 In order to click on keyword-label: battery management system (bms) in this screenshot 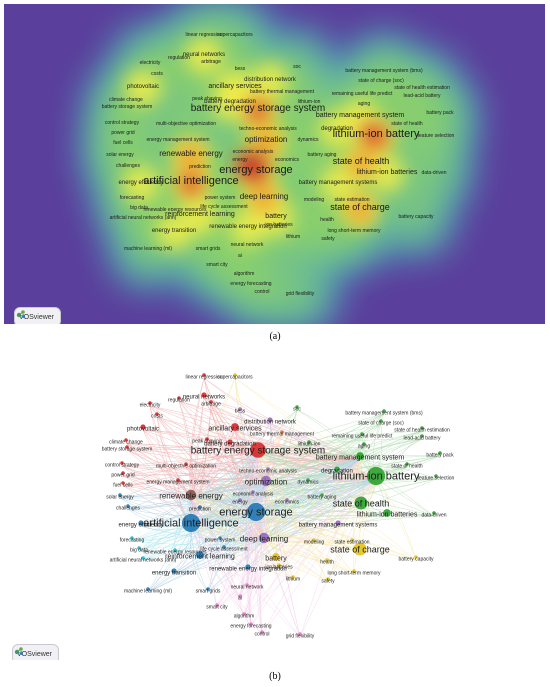, I will do `click(384, 414)`.